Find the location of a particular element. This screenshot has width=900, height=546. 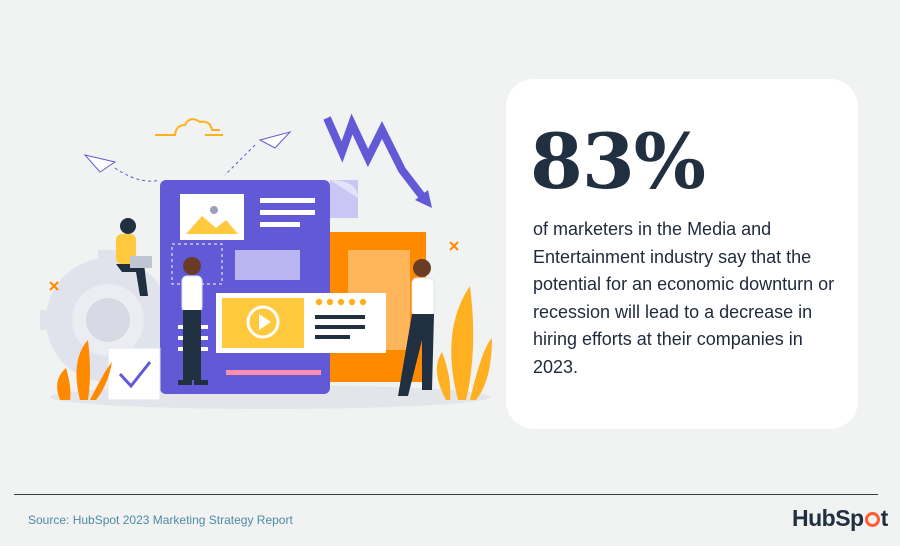

logo-text-end: t is located at coordinates (884, 518).